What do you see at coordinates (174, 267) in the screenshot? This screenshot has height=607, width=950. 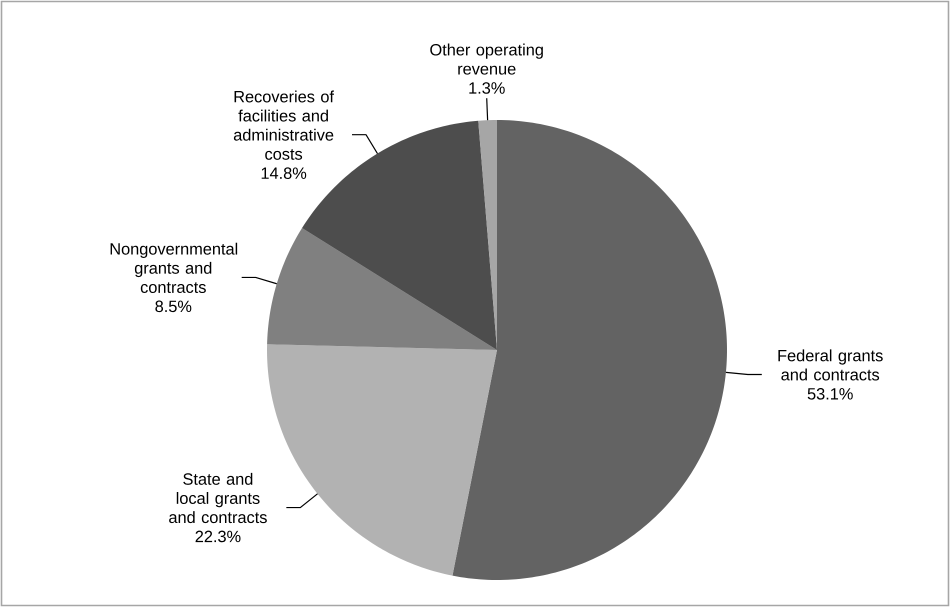 I see `slice-label: Nongovernmental grants and contracts` at bounding box center [174, 267].